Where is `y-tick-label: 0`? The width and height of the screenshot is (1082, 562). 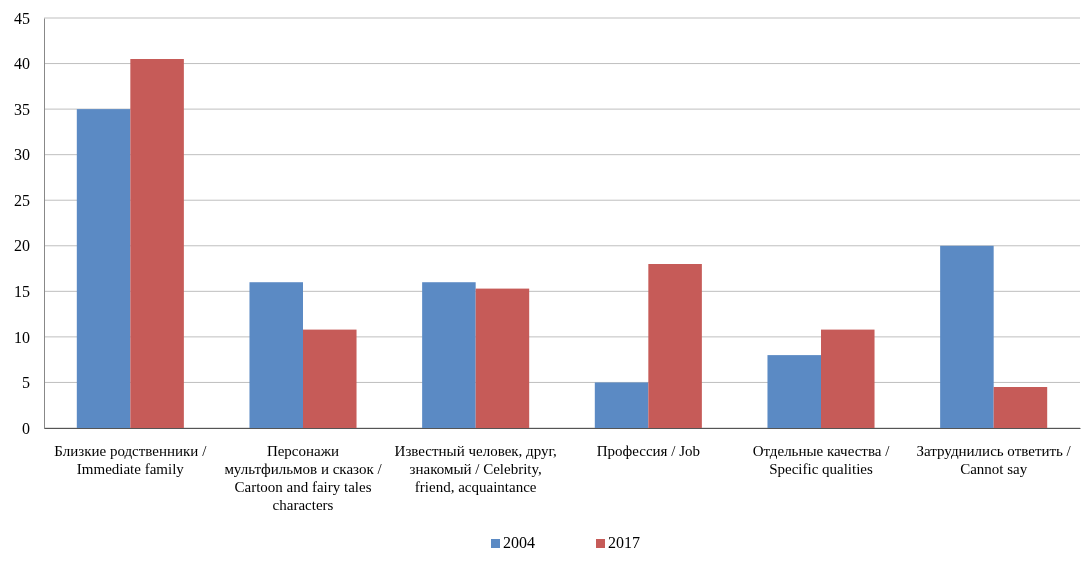
y-tick-label: 0 is located at coordinates (26, 428).